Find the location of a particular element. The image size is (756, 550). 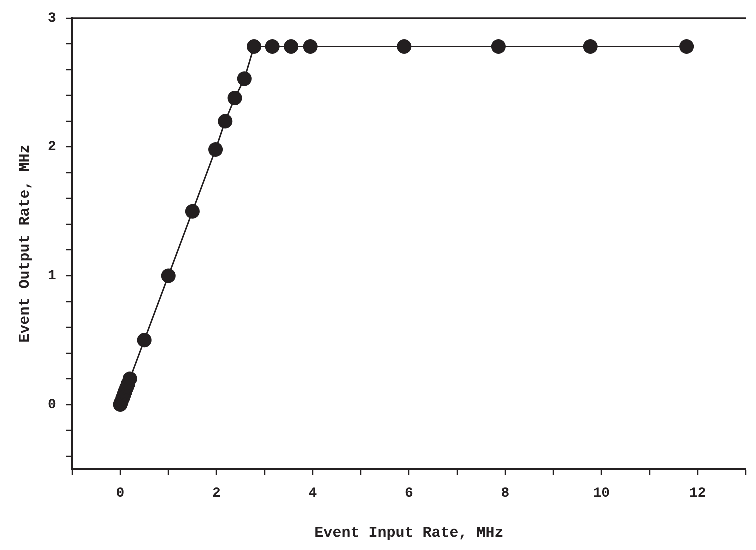

x-tick-label: 2 is located at coordinates (216, 494).